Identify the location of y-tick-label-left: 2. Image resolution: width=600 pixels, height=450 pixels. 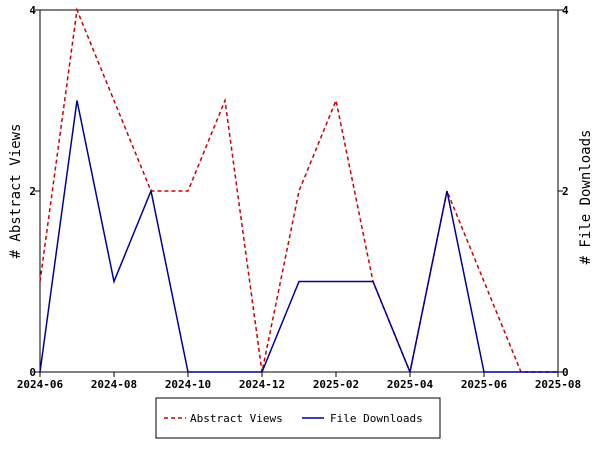
(32, 191).